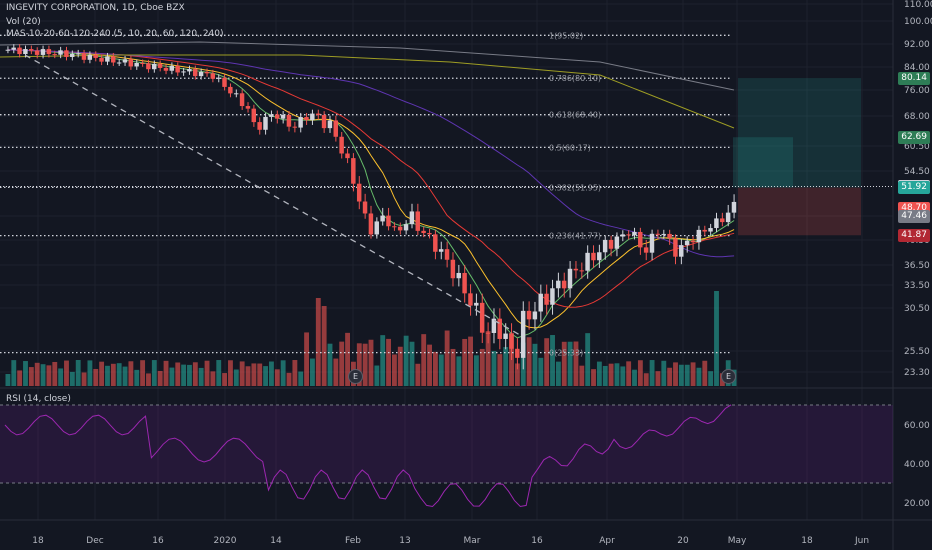 This screenshot has height=550, width=932. Describe the element at coordinates (799, 133) in the screenshot. I see `profit-zone` at that location.